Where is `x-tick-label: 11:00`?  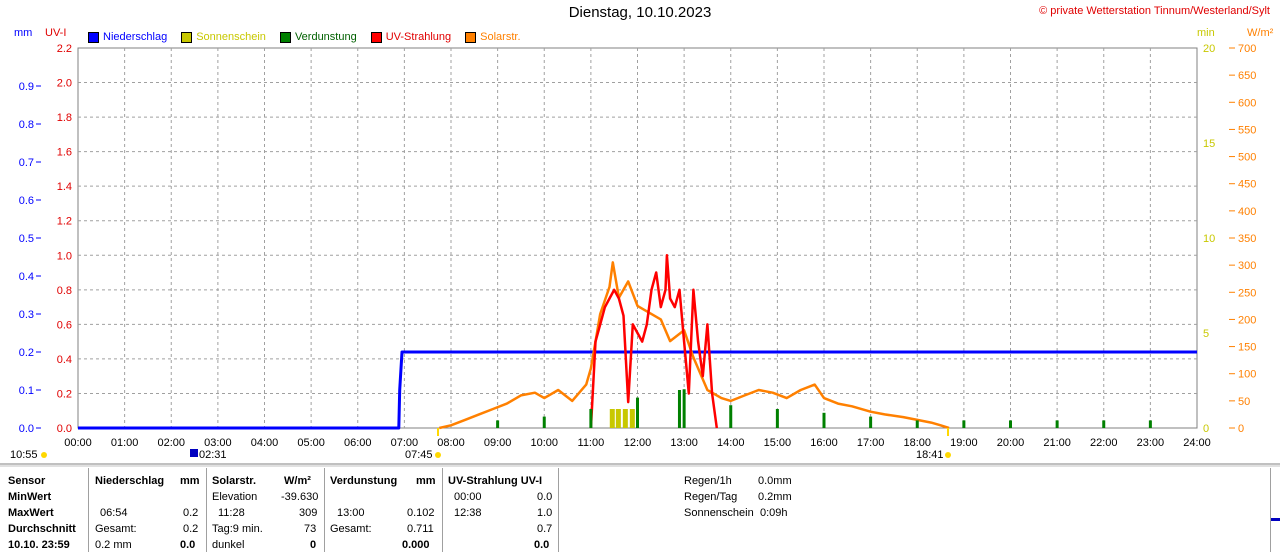 x-tick-label: 11:00 is located at coordinates (591, 443).